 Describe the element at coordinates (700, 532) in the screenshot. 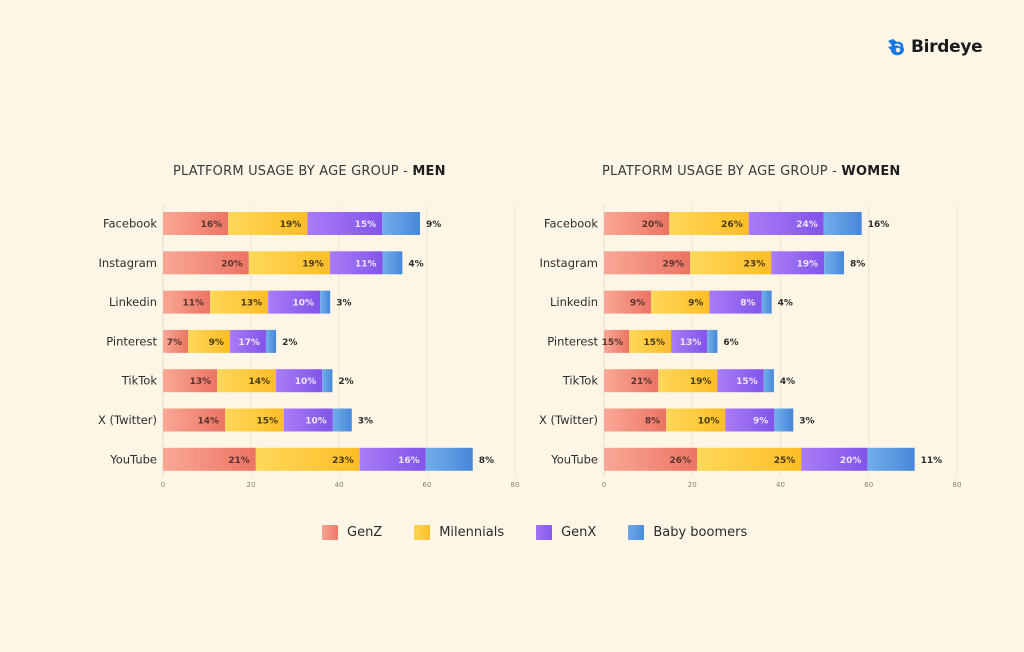

I see `legend-label: Baby boomers` at that location.